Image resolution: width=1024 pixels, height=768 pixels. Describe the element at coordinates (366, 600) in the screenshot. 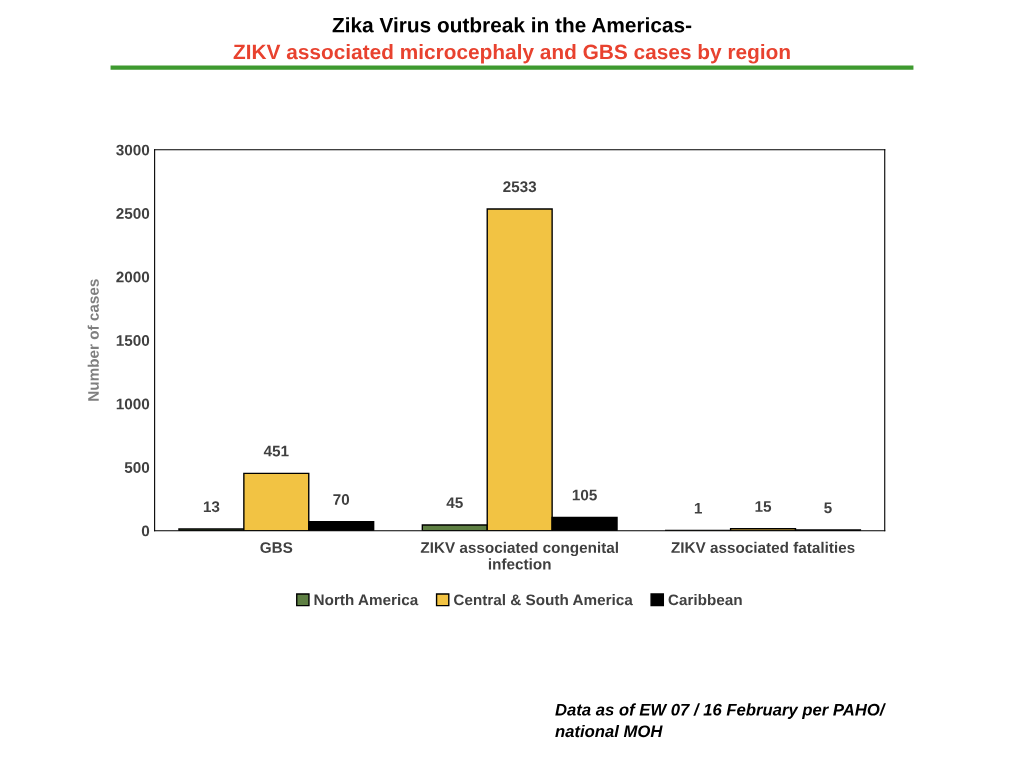

I see `legend-label: North America` at that location.